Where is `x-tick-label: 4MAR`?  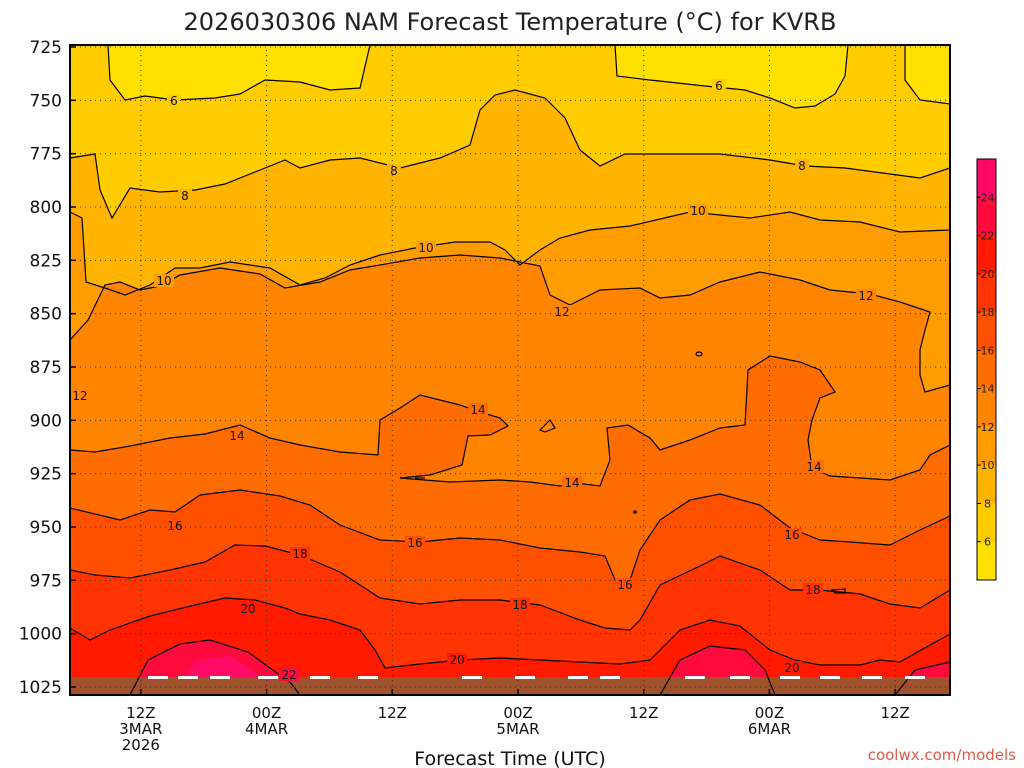 x-tick-label: 4MAR is located at coordinates (266, 729).